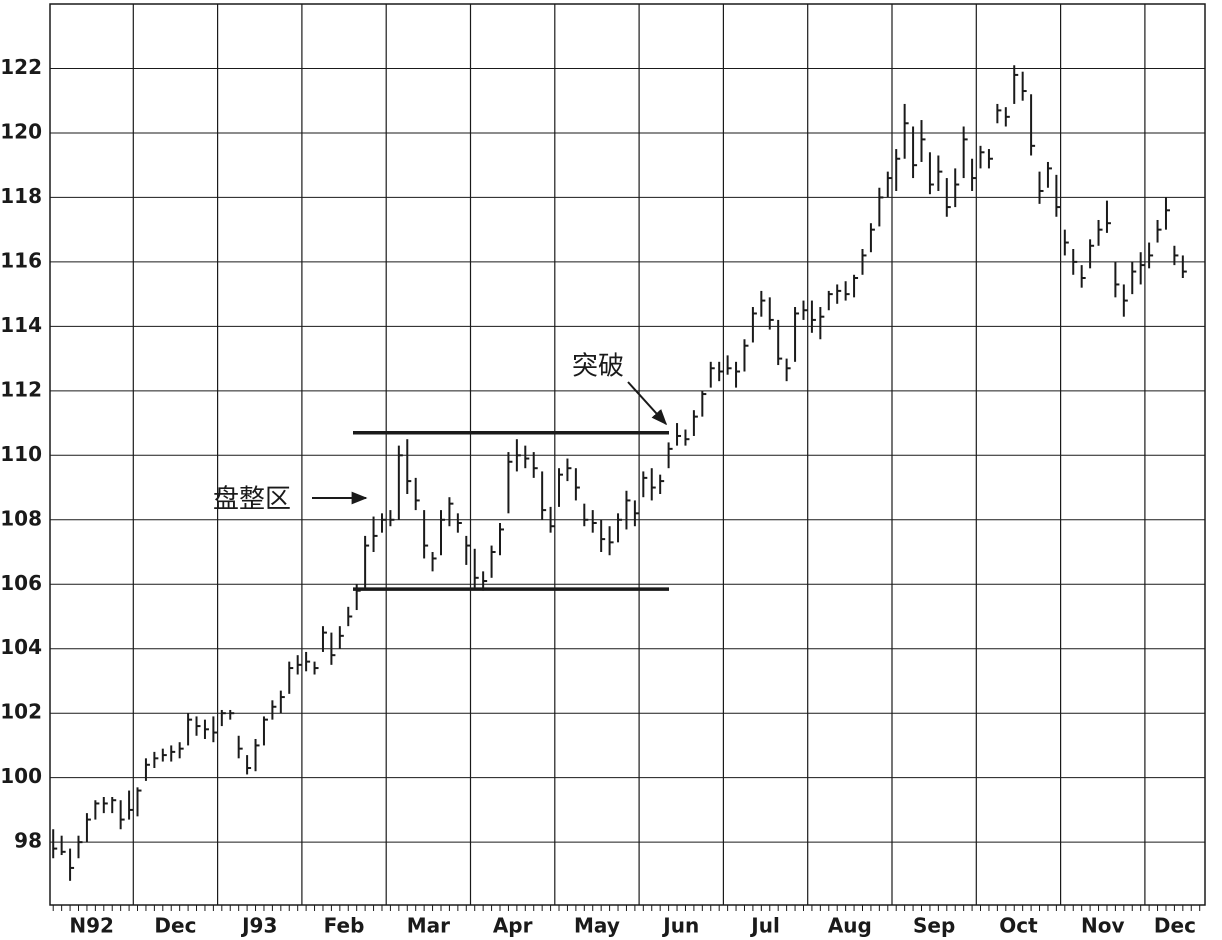 This screenshot has width=1222, height=940. I want to click on y-tick-label: 98, so click(28, 841).